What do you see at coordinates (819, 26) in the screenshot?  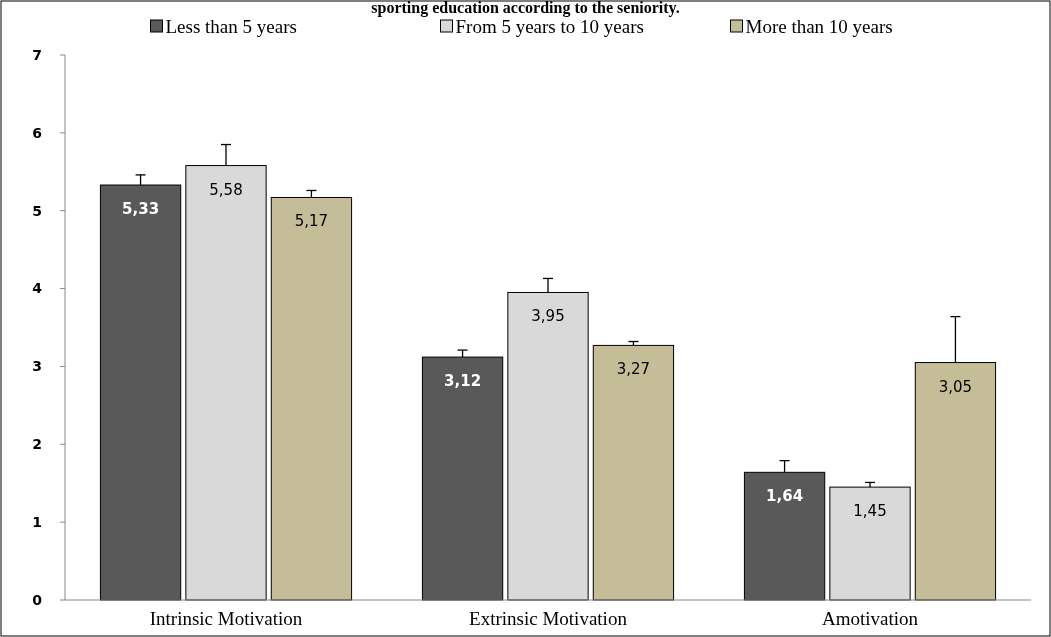 I see `legend-label: More than 10 years` at bounding box center [819, 26].